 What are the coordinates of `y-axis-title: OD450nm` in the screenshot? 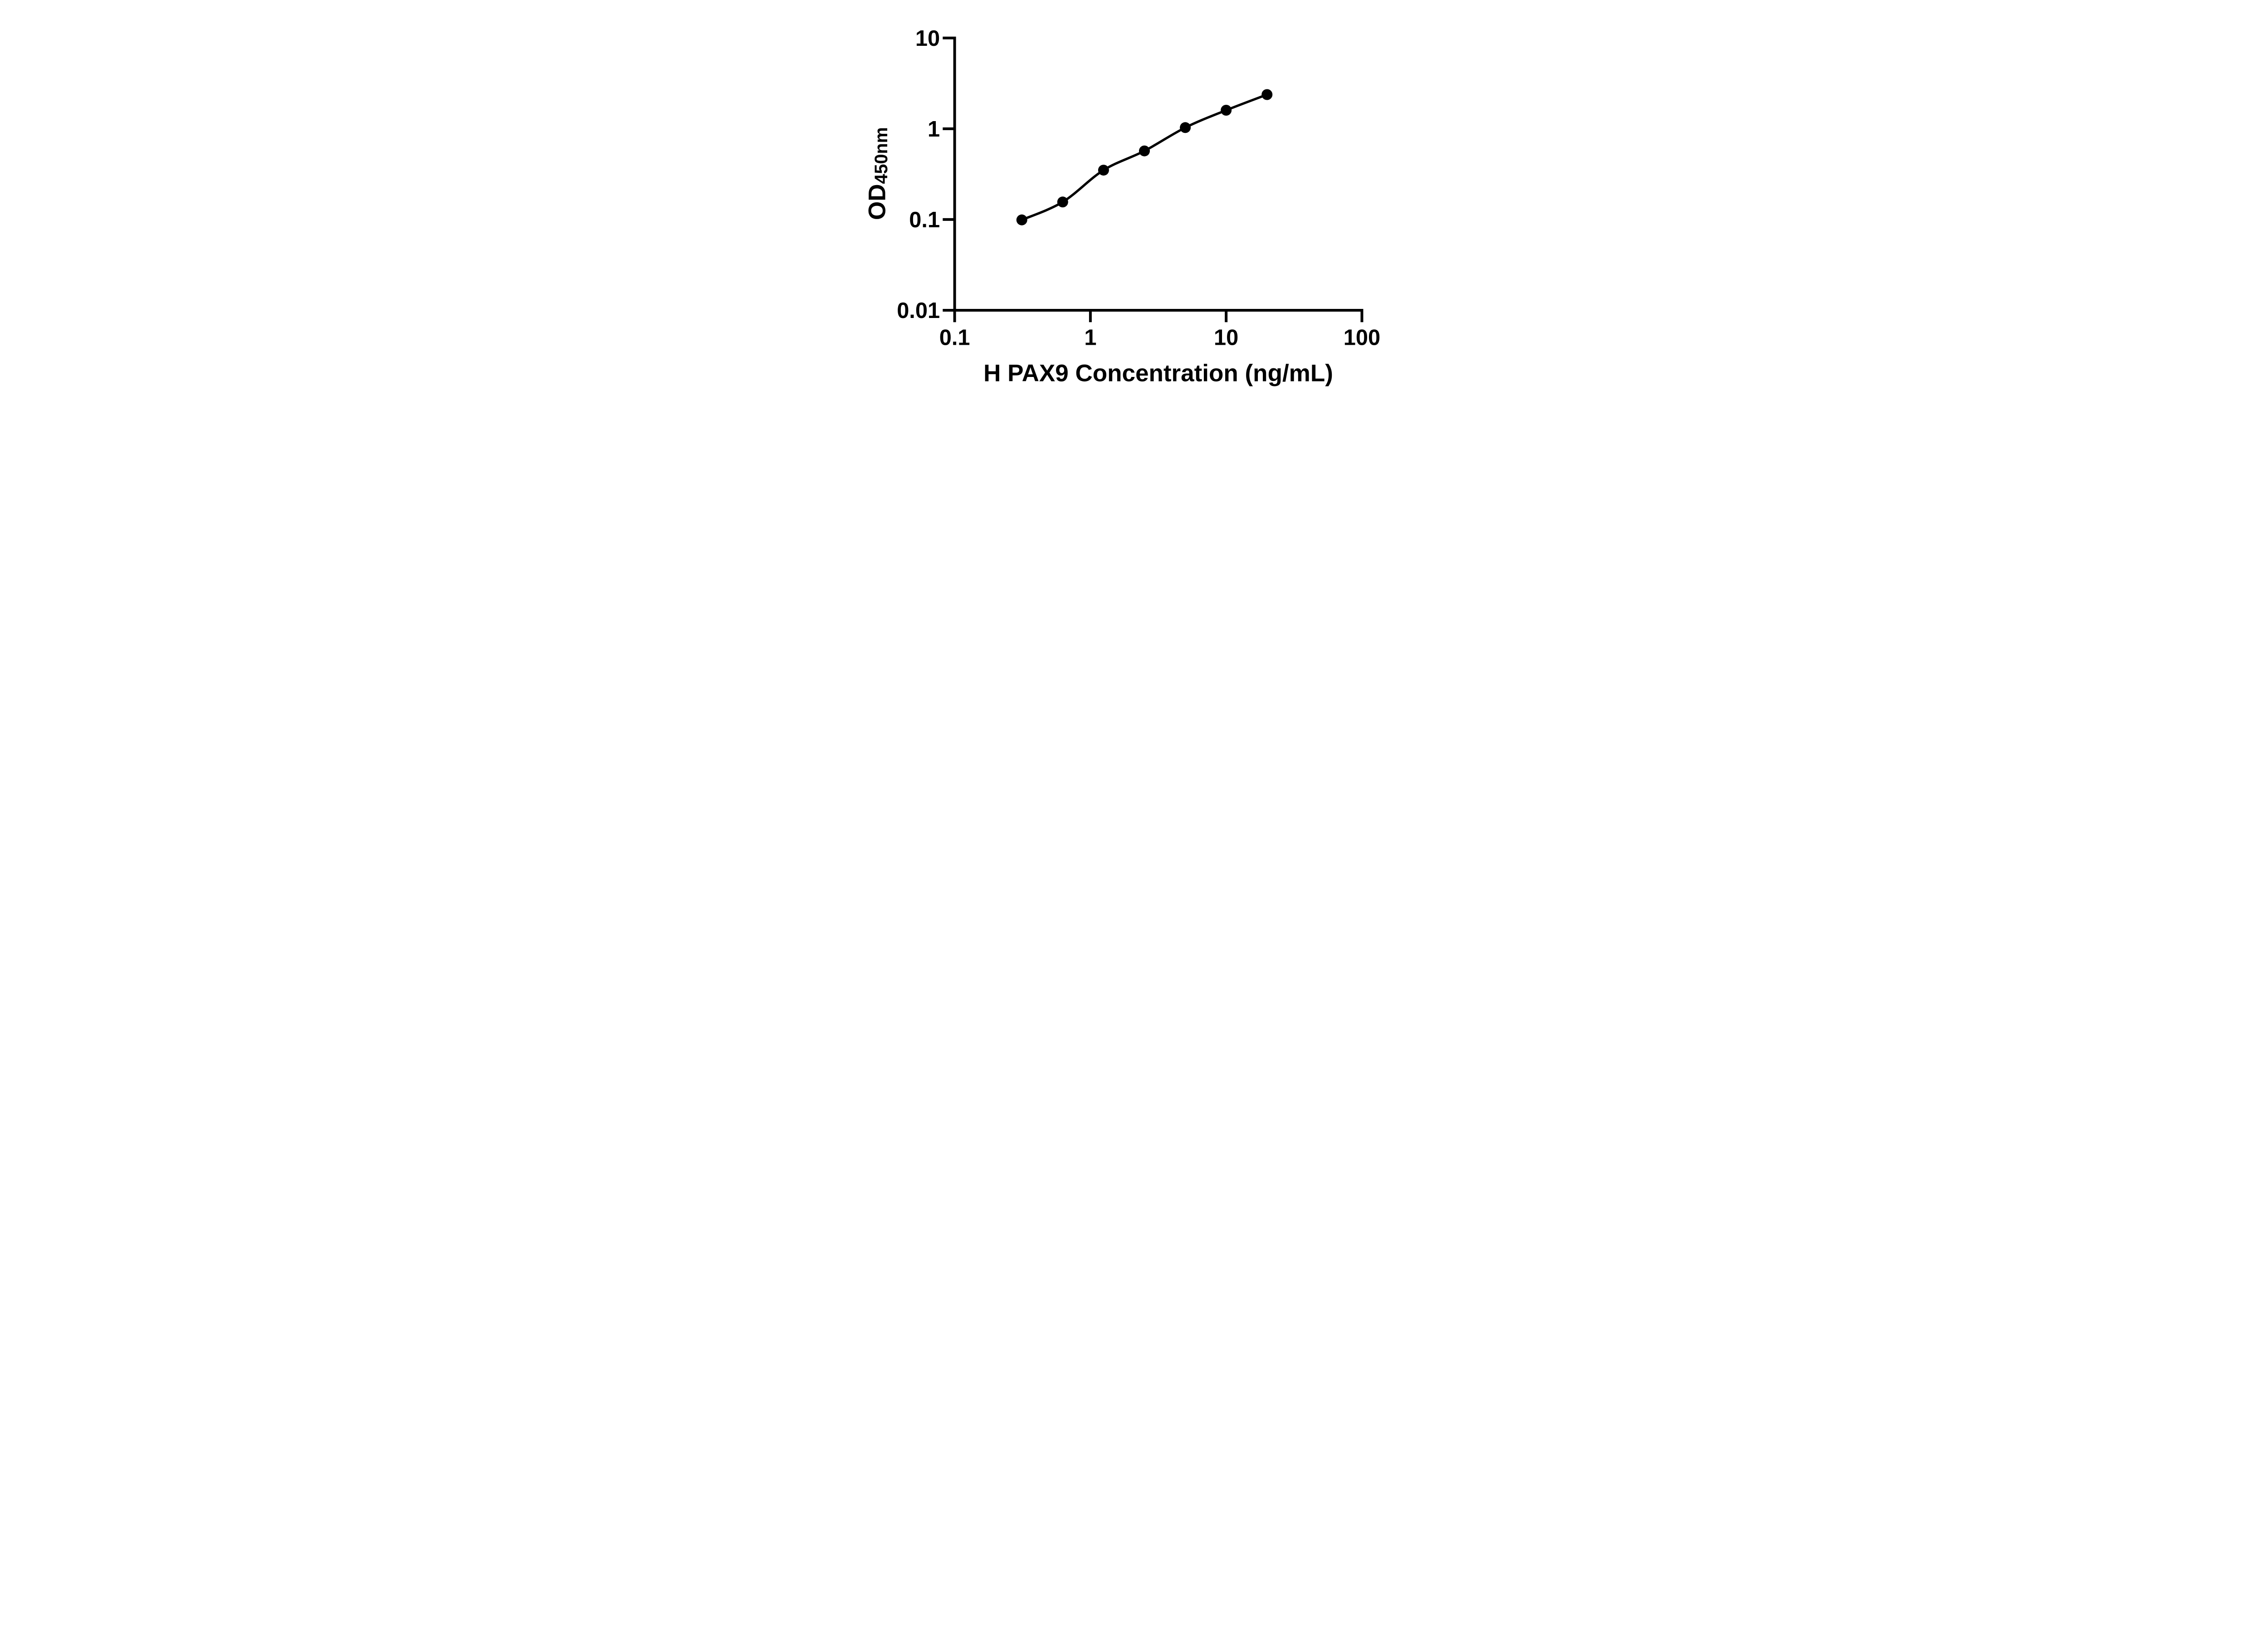 It's located at (878, 173).